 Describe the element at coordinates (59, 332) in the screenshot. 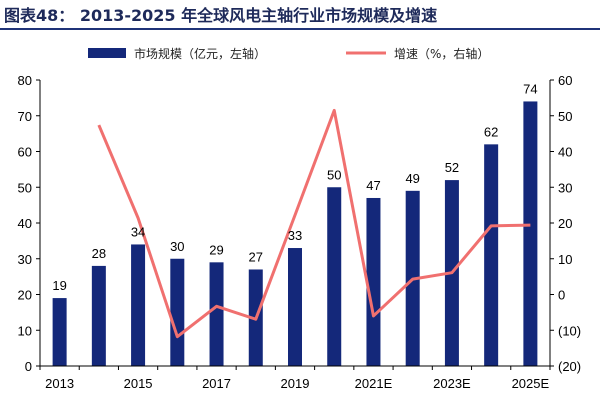

I see `bar-2013` at that location.